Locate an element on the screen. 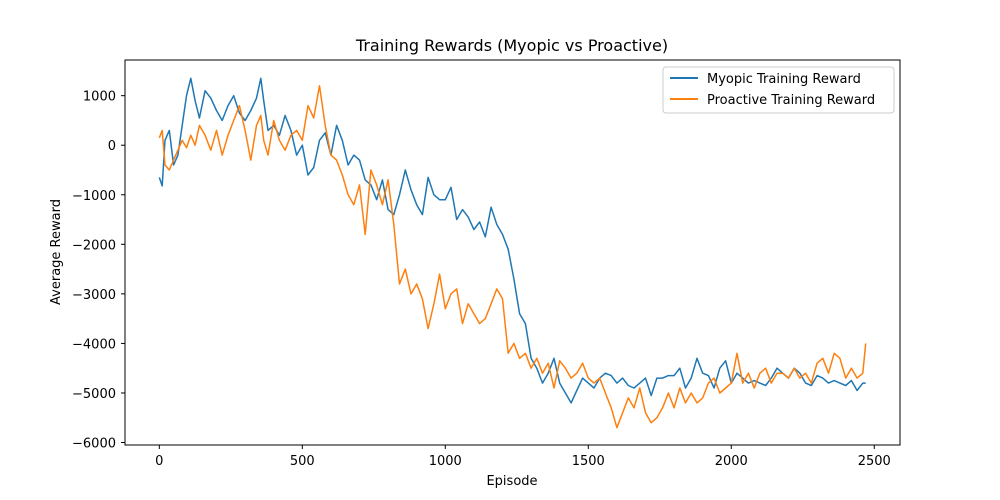 The height and width of the screenshot is (500, 1000). y-tick-label: −5000 is located at coordinates (94, 394).